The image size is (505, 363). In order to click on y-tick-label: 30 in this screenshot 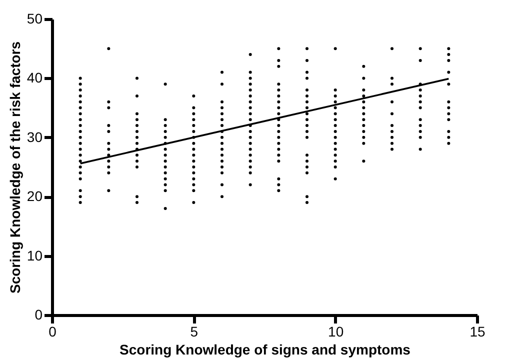, I will do `click(34, 136)`.